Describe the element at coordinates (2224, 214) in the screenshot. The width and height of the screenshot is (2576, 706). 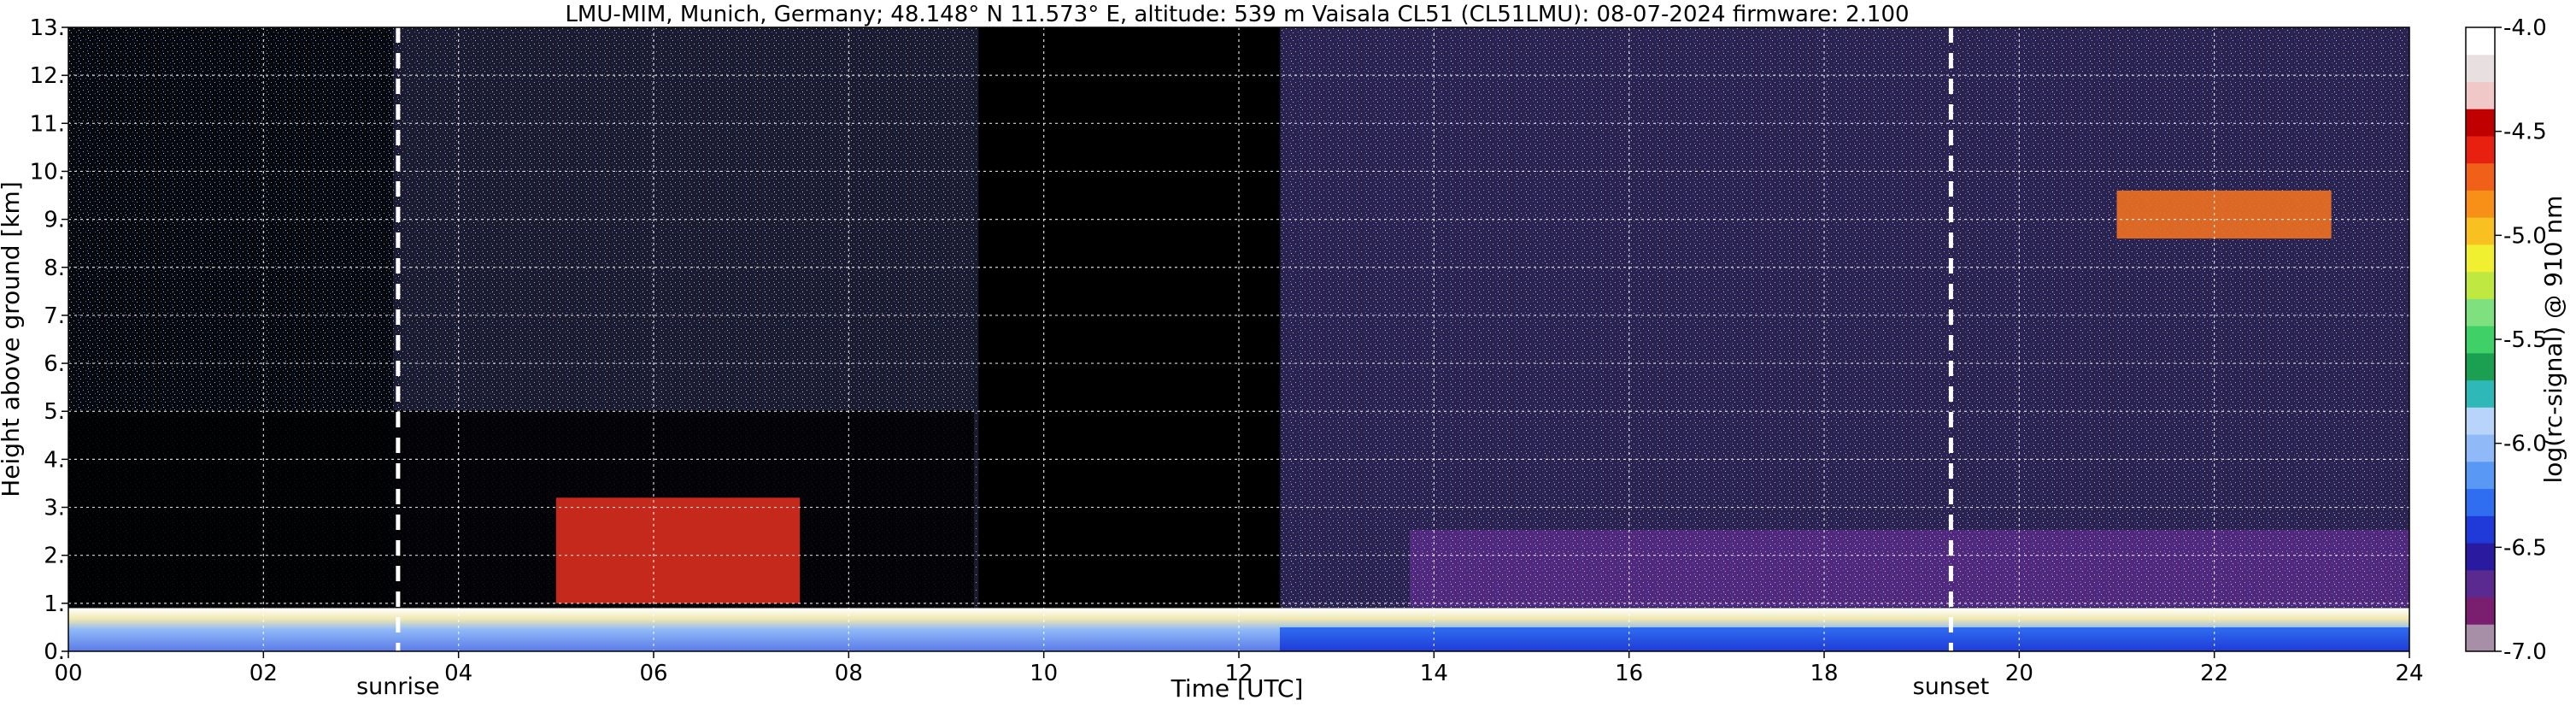
I see `feature-cirrus` at that location.